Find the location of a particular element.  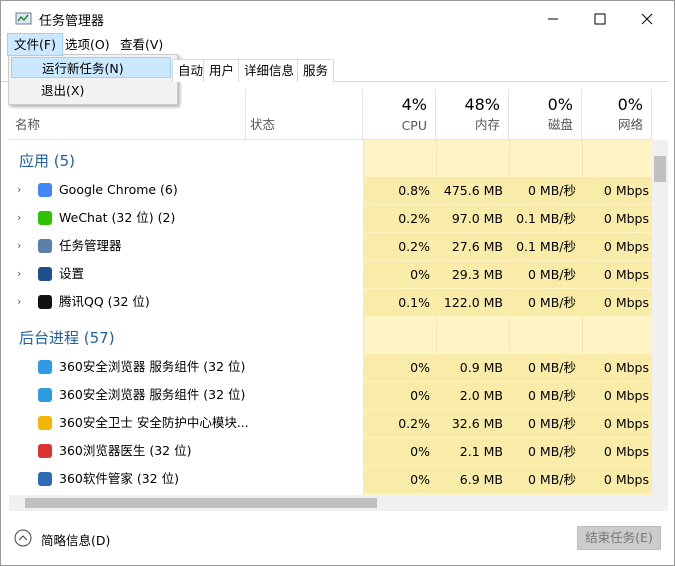

process-name: Google Chrome (6) is located at coordinates (118, 189).